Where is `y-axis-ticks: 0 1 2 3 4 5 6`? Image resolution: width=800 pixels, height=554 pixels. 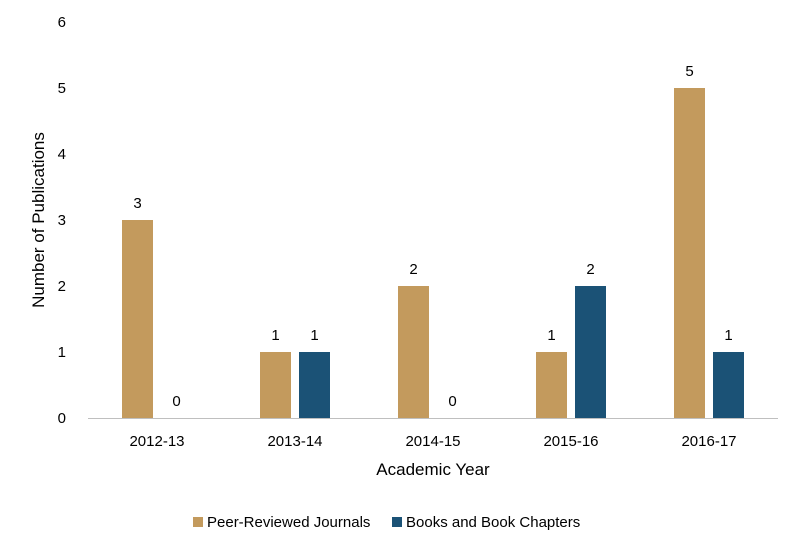 y-axis-ticks: 0 1 2 3 4 5 6 is located at coordinates (62, 220).